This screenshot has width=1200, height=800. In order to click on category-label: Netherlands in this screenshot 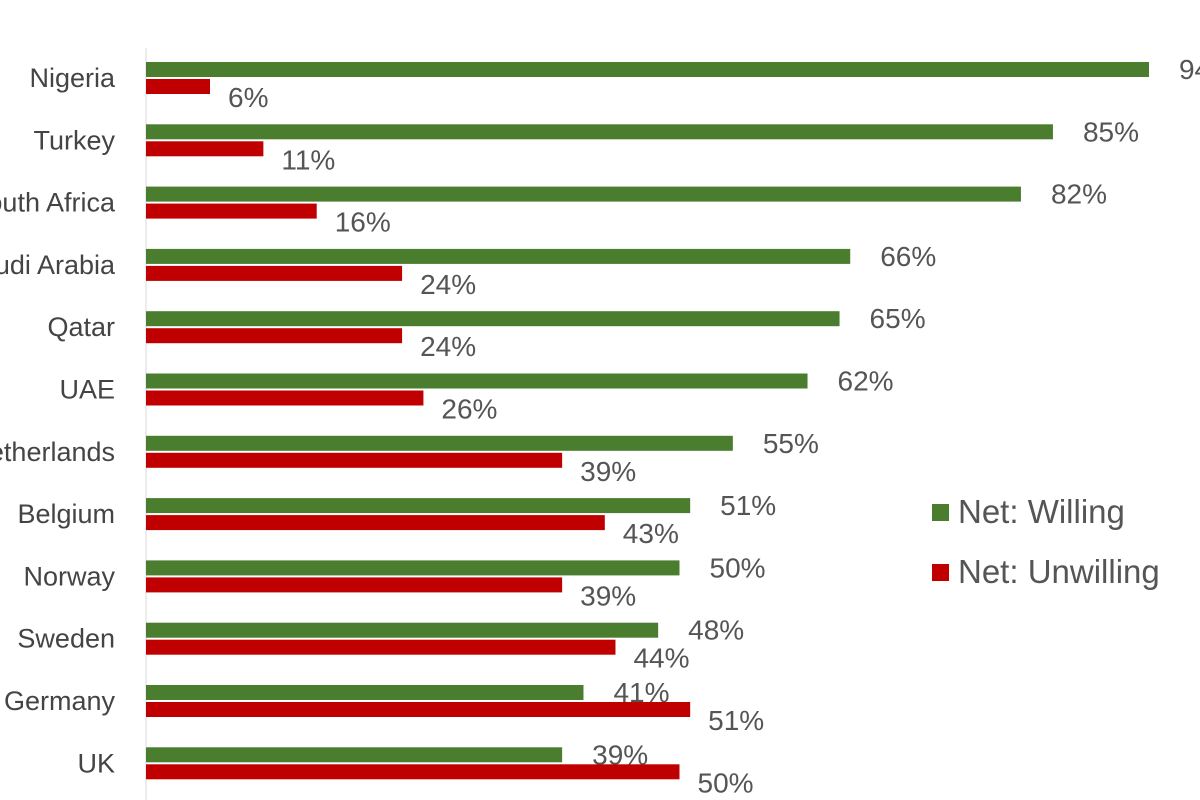, I will do `click(57, 452)`.